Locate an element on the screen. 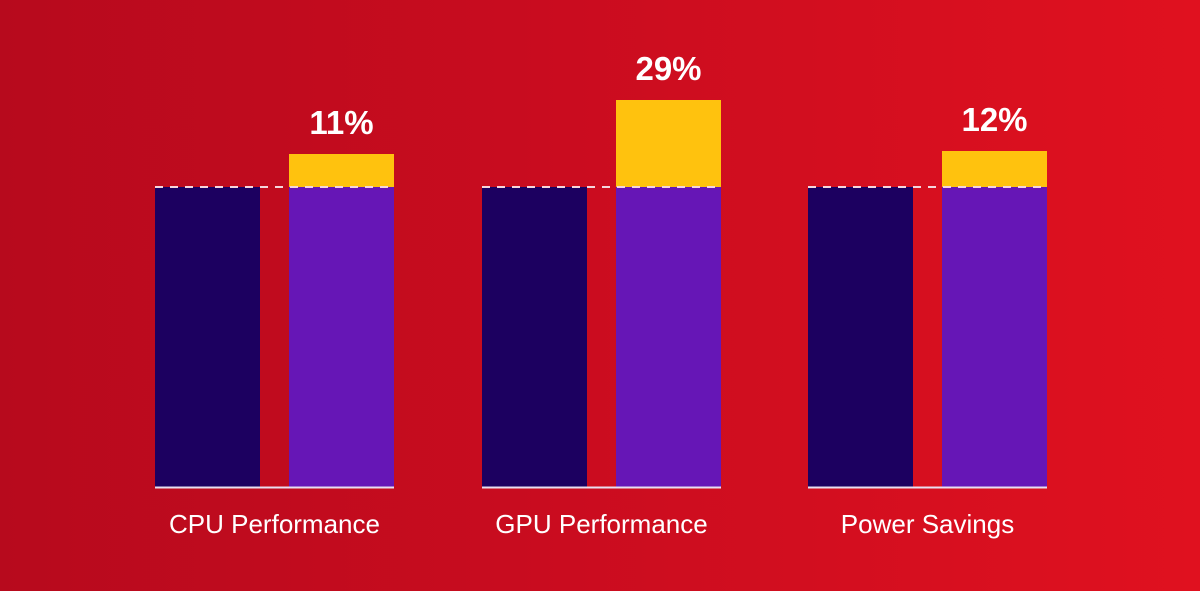 Image resolution: width=1200 pixels, height=591 pixels. data-label: 29% is located at coordinates (668, 68).